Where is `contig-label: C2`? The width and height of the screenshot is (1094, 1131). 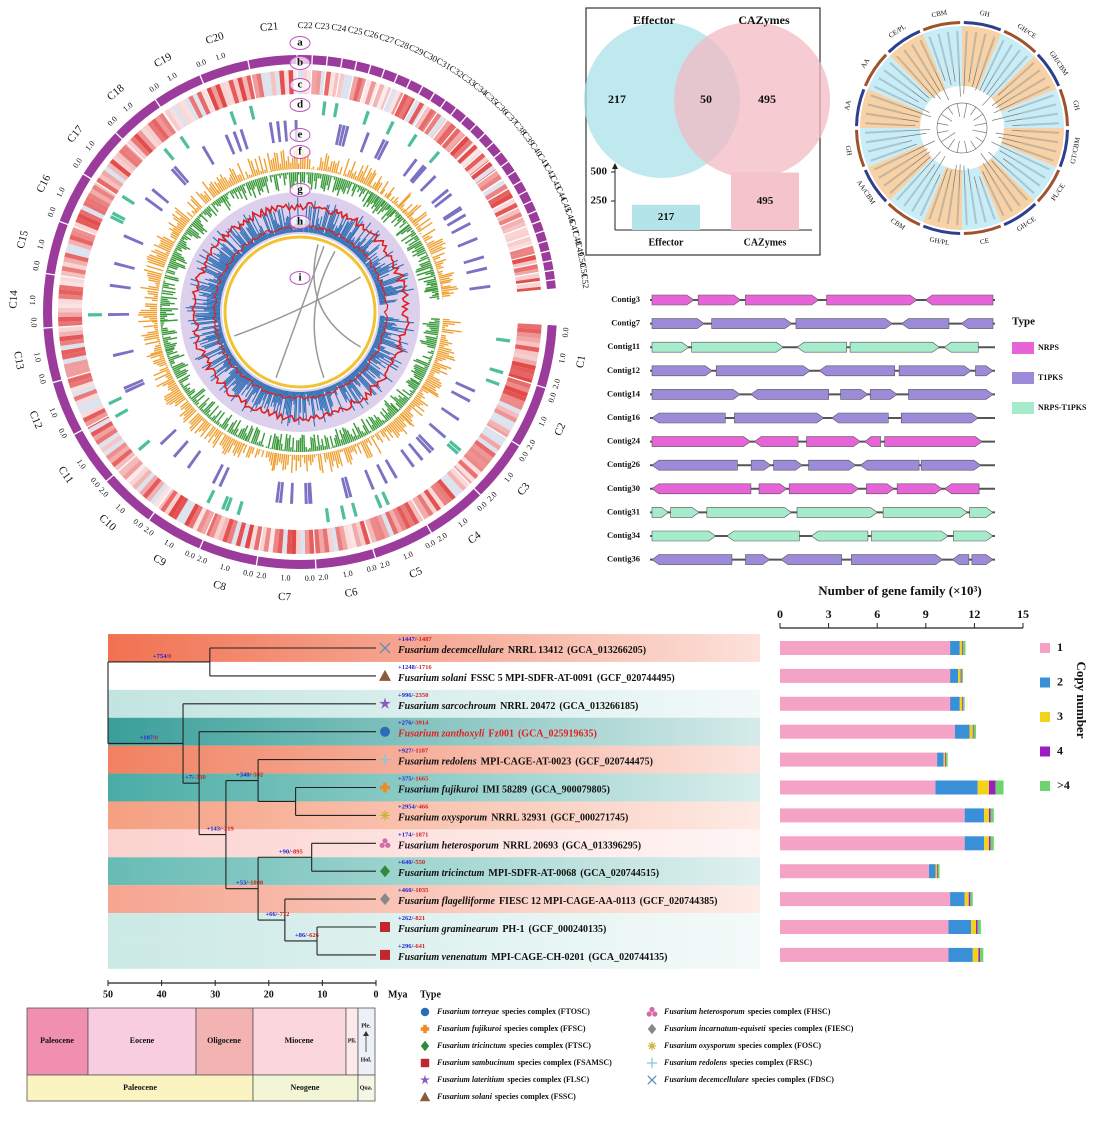 contig-label: C2 is located at coordinates (560, 429).